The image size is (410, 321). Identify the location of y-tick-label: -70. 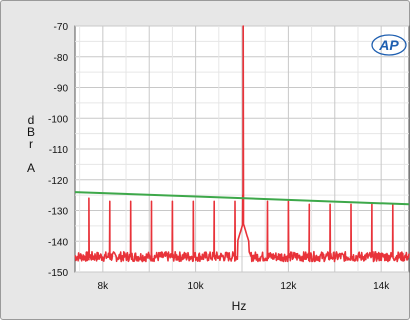
(61, 27).